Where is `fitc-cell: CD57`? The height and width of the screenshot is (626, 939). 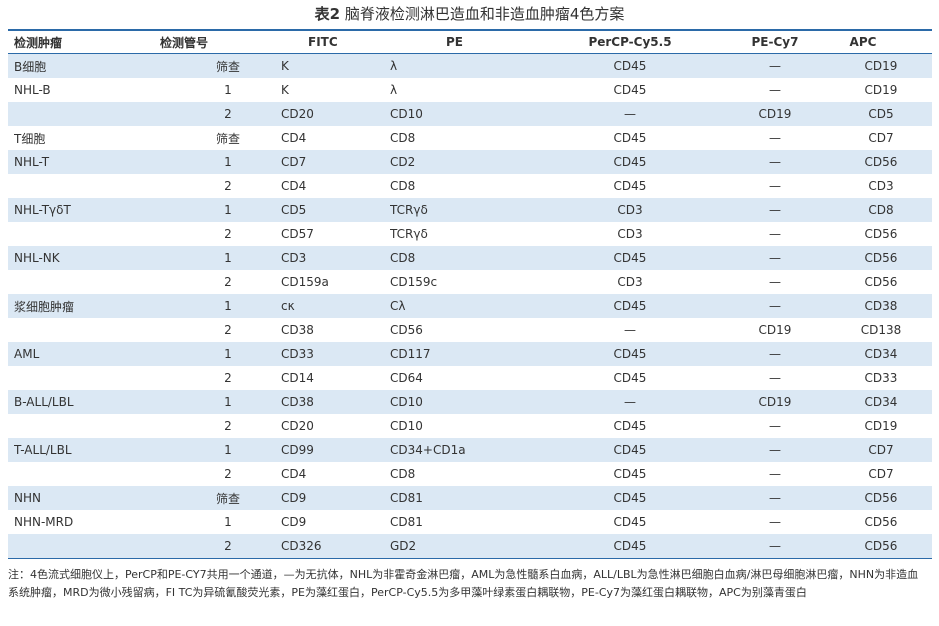
fitc-cell: CD57 is located at coordinates (297, 234).